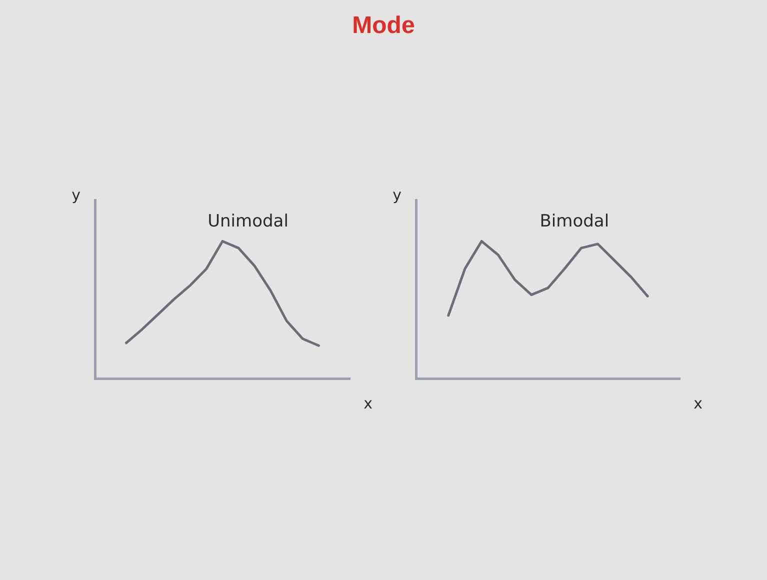  Describe the element at coordinates (575, 221) in the screenshot. I see `chart-title: Bimodal` at that location.